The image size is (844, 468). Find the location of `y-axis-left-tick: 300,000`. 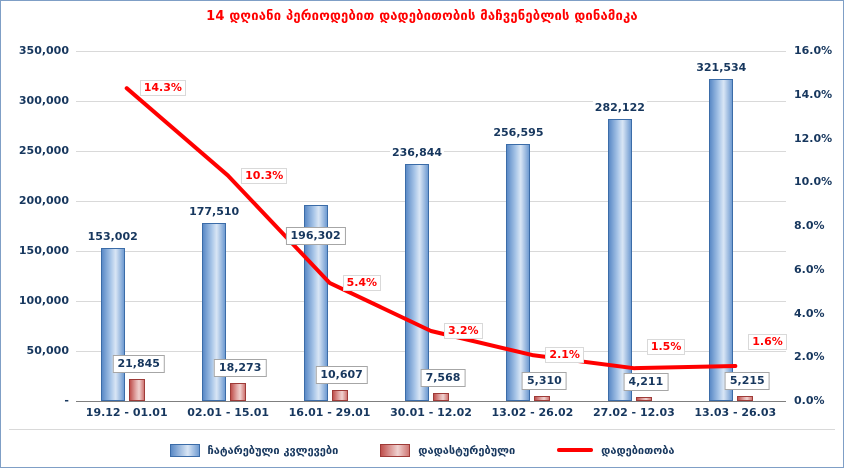

y-axis-left-tick: 300,000 is located at coordinates (43, 100).